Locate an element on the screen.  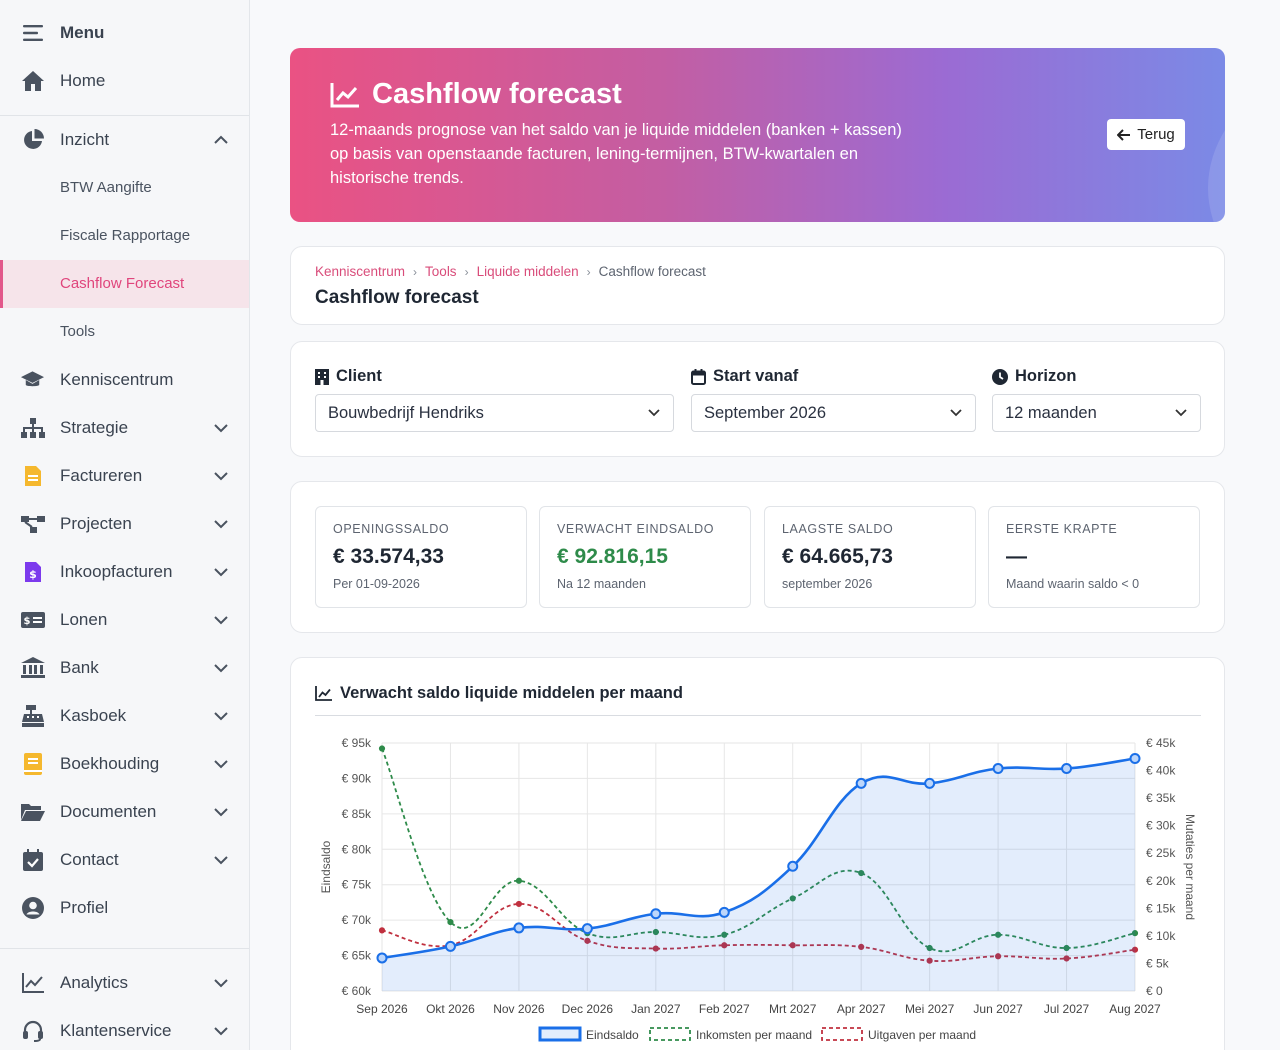
y2-tick-label: € 25k is located at coordinates (1161, 853).